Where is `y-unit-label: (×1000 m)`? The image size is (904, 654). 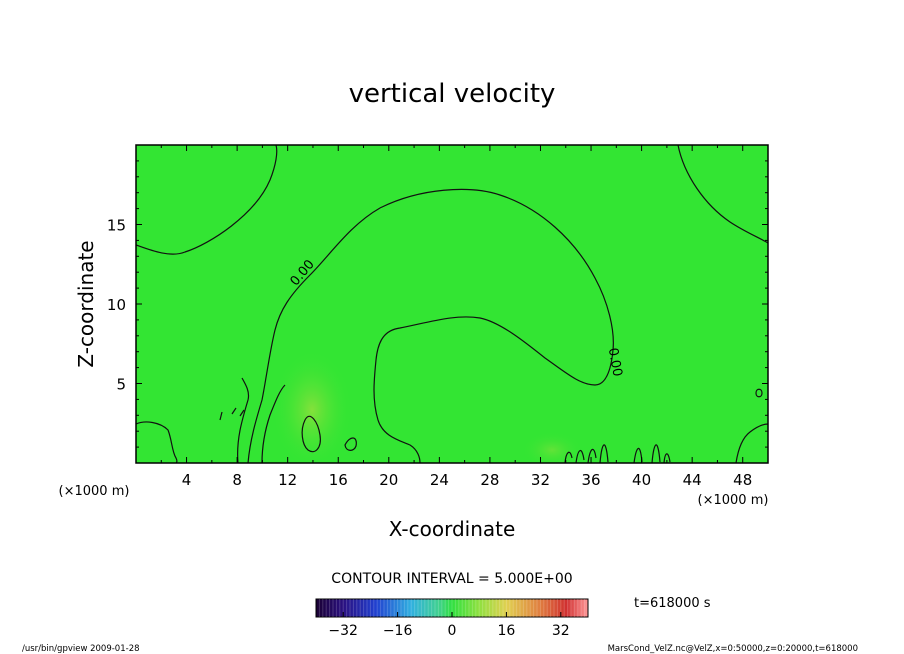 y-unit-label: (×1000 m) is located at coordinates (94, 491).